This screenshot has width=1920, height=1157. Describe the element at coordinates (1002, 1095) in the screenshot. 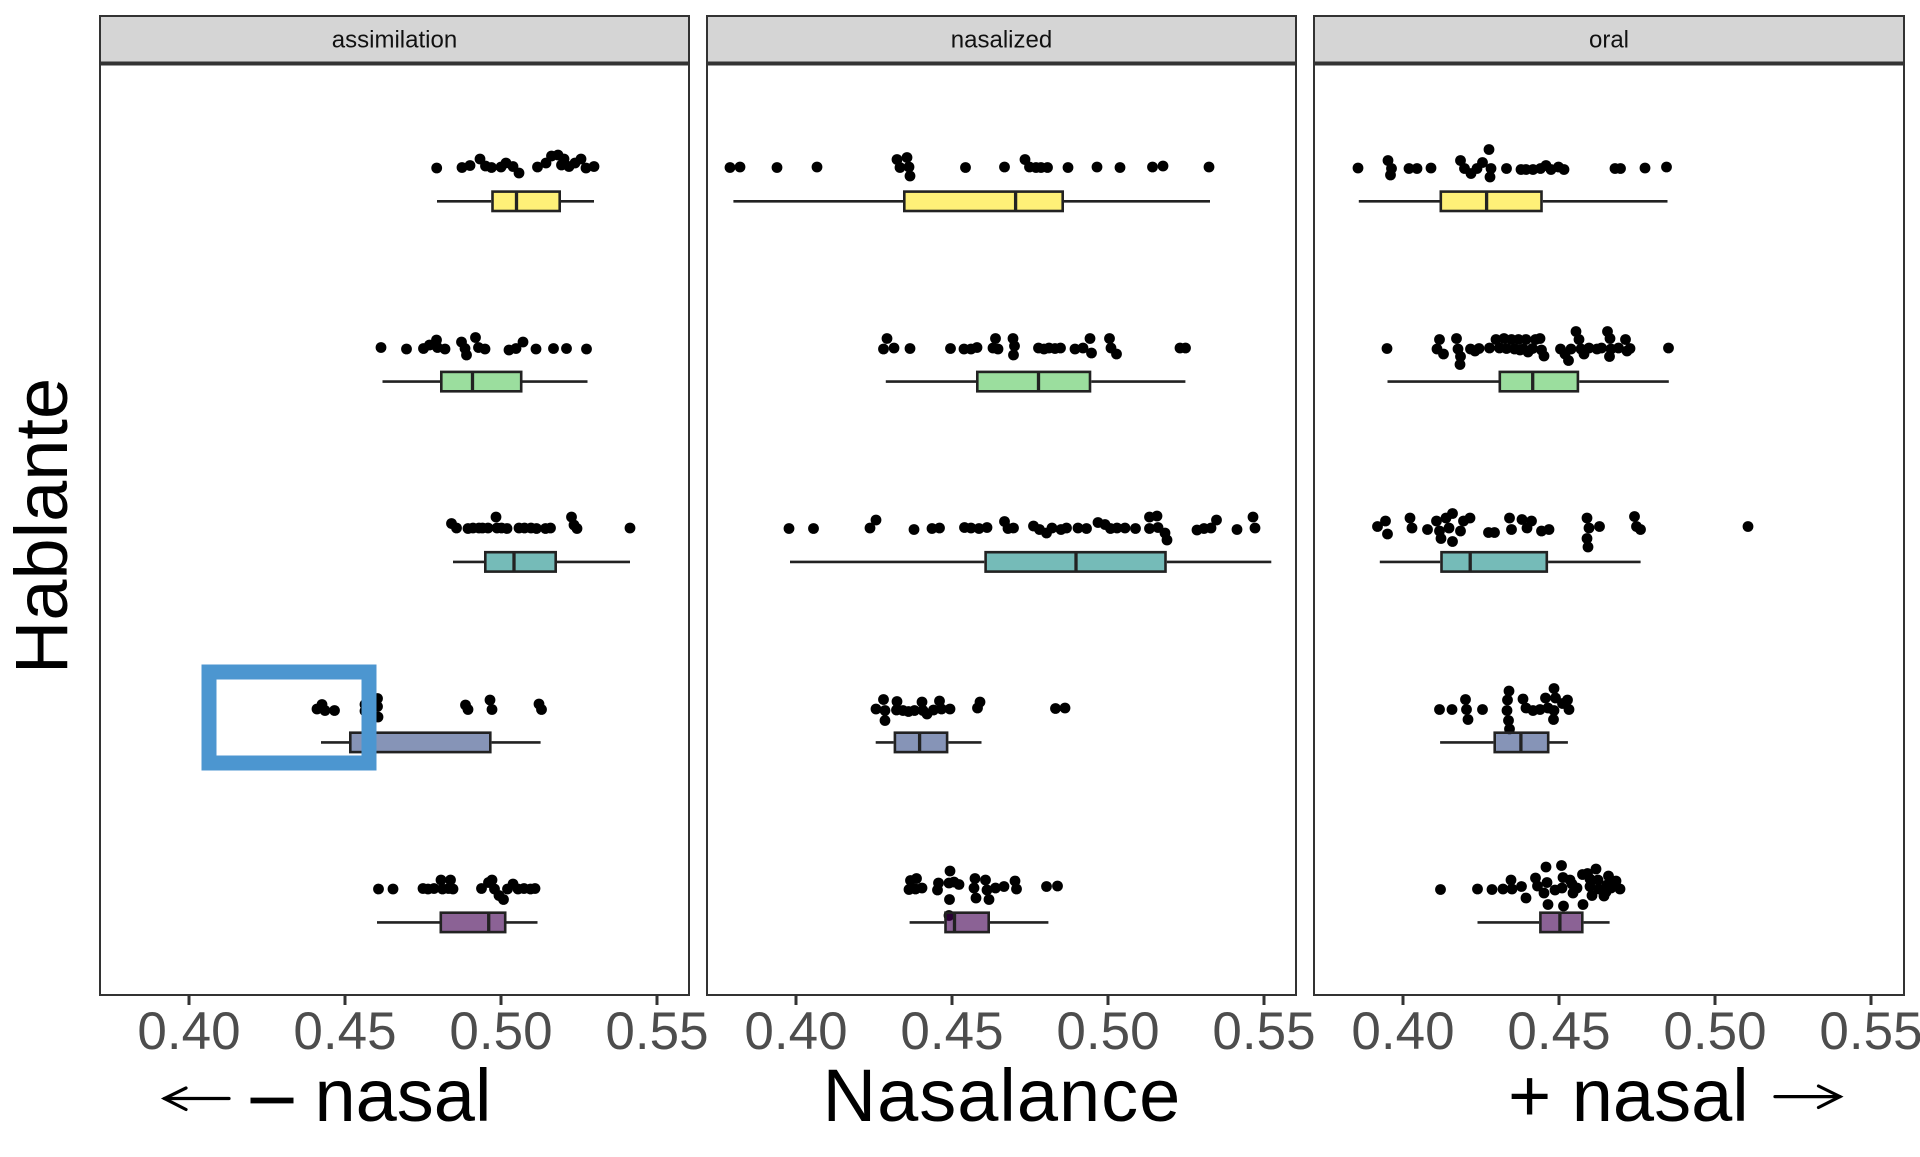

I see `svg-text: Nasalance` at that location.